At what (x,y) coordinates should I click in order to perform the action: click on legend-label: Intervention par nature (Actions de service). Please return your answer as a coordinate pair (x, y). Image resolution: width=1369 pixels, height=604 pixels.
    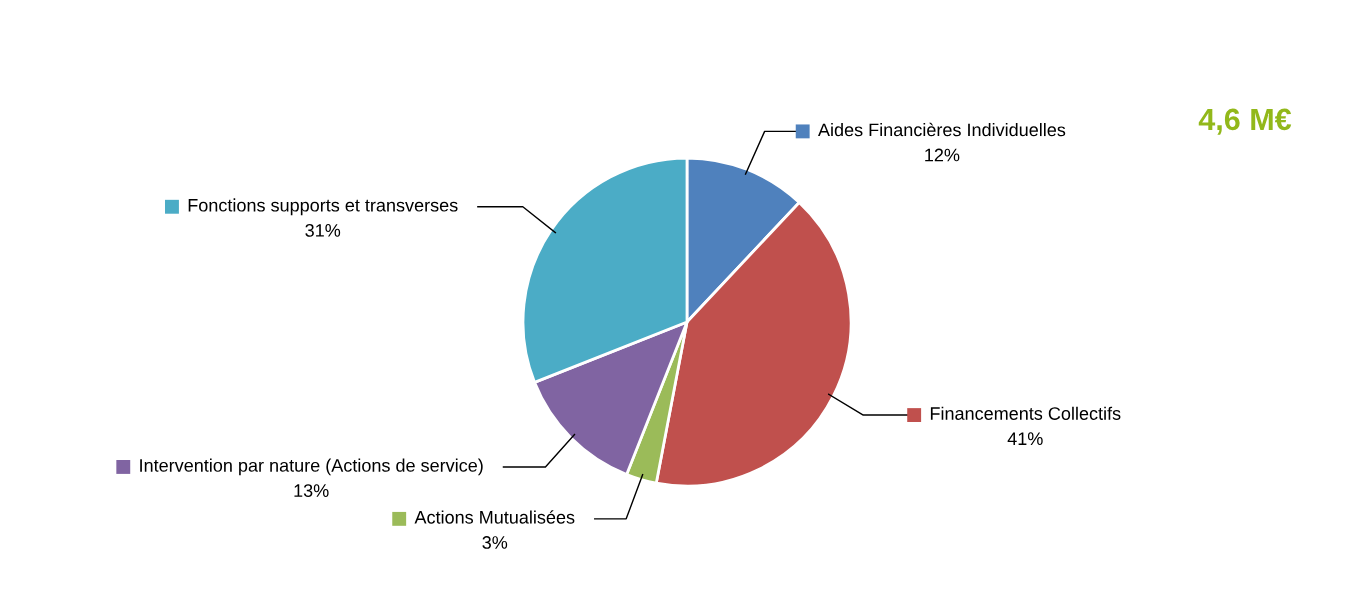
    Looking at the image, I should click on (311, 467).